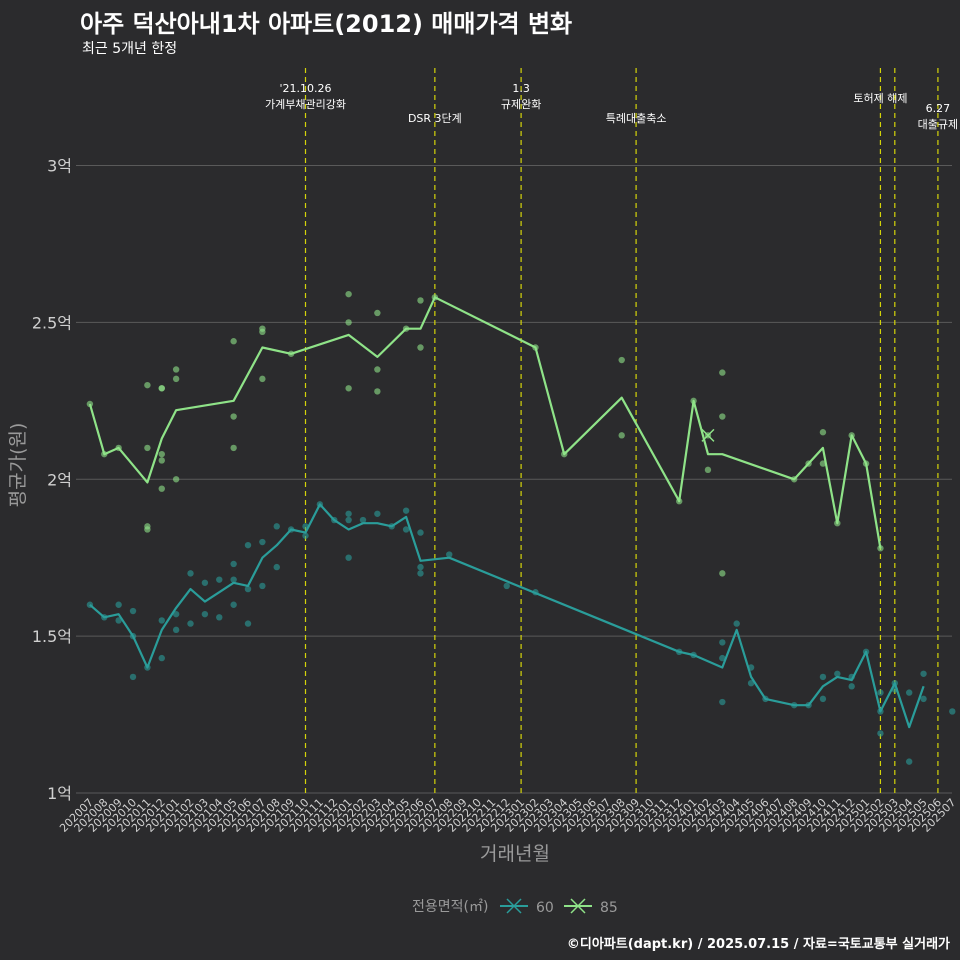  Describe the element at coordinates (880, 98) in the screenshot. I see `event-label: 토허제 해제` at that location.